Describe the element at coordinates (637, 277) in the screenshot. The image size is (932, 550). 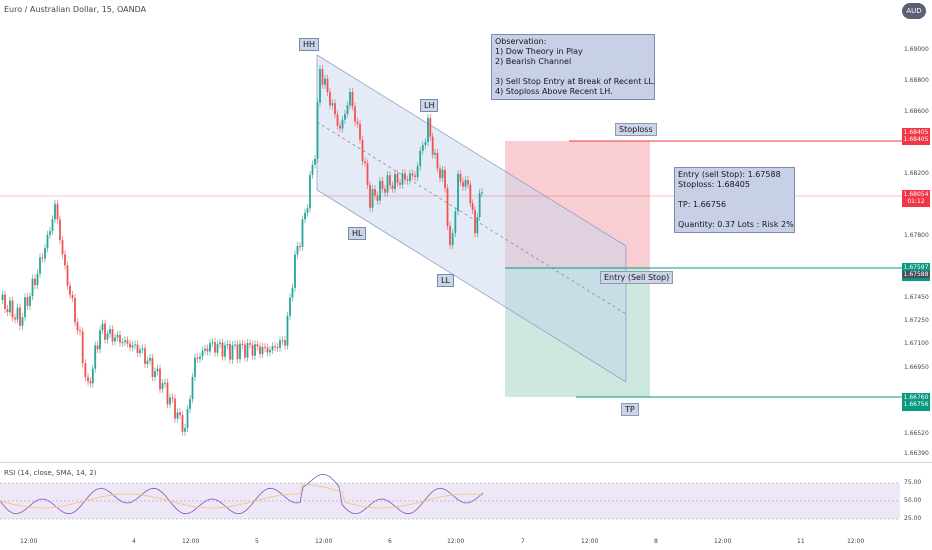
I see `label-entry: Entry (Sell Stop)` at that location.